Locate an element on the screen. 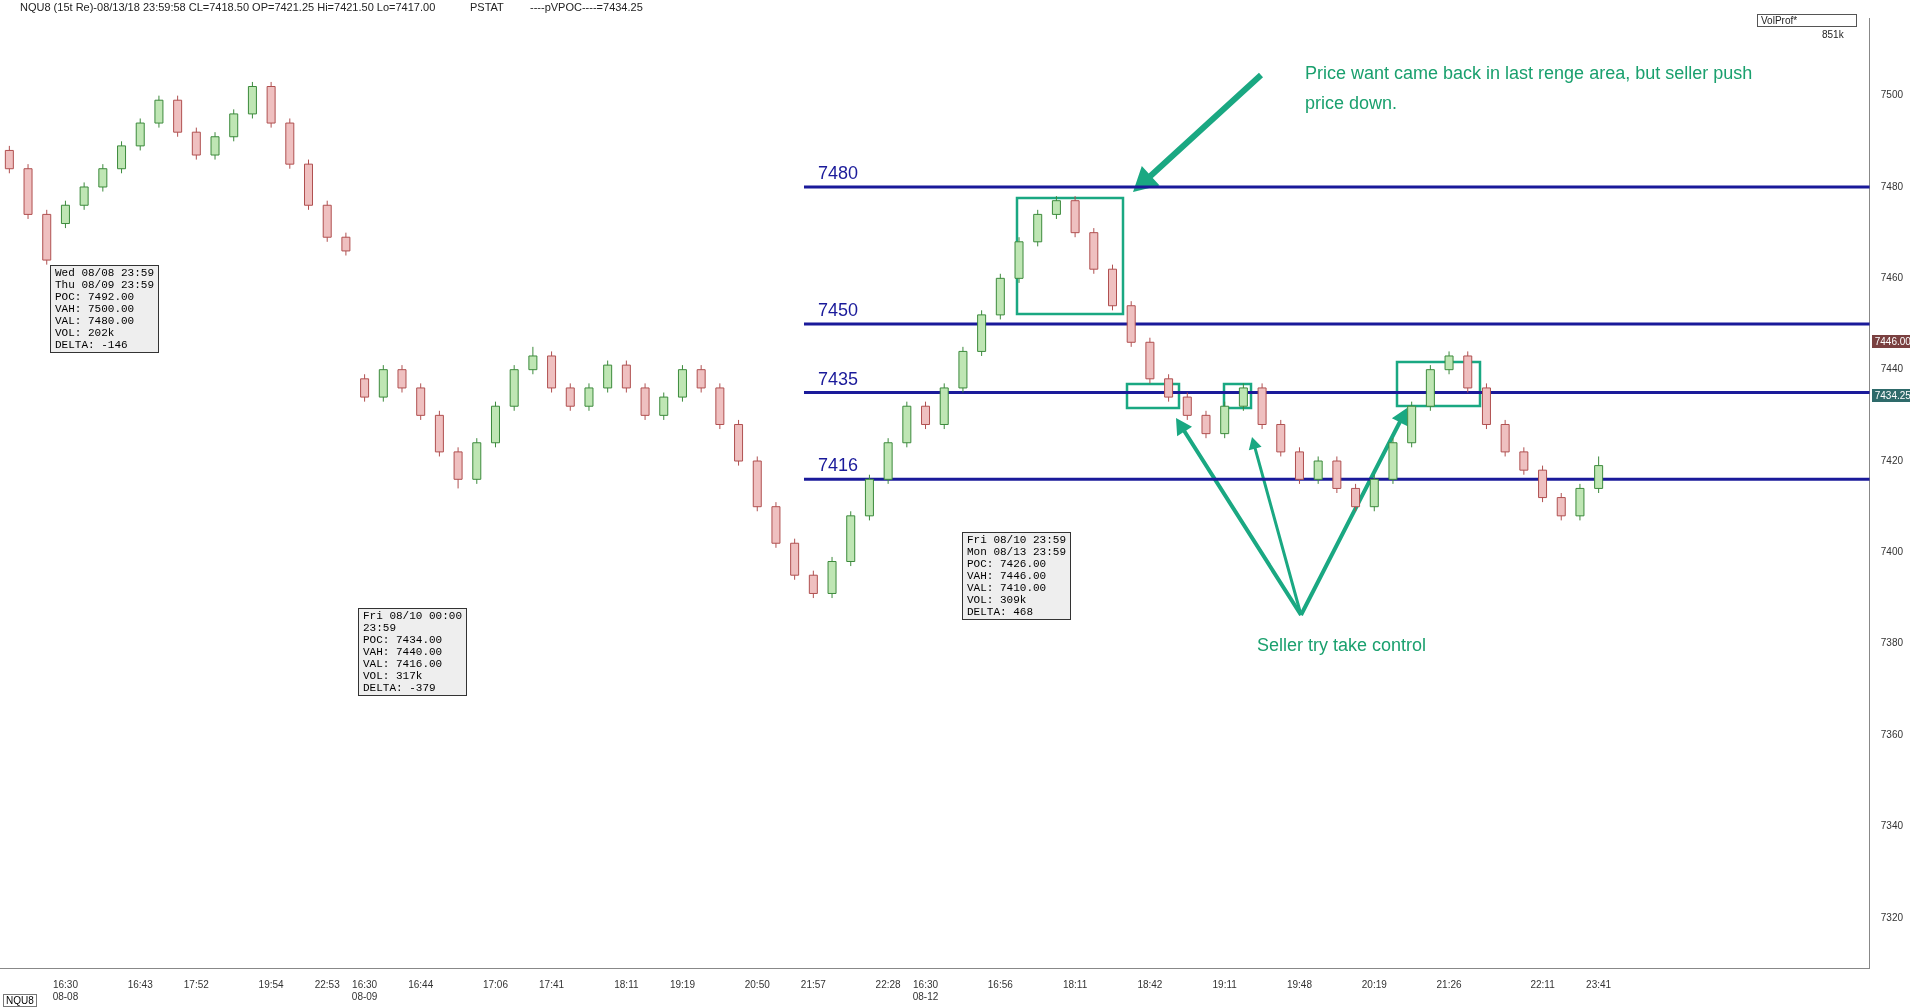 This screenshot has width=1910, height=1008. text: ----pVPOC----=7434.25 is located at coordinates (586, 7).